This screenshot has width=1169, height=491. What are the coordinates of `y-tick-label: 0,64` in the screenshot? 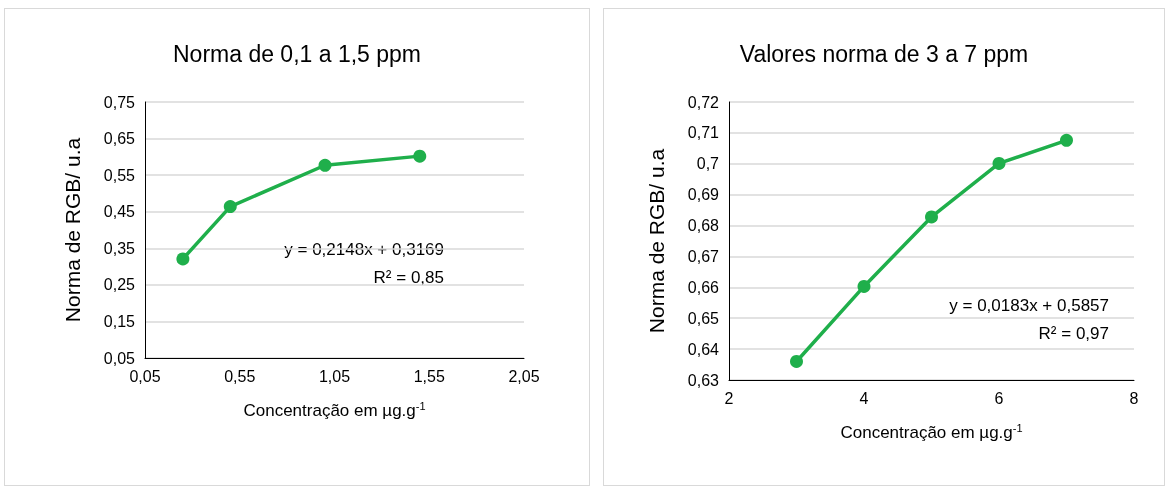 It's located at (703, 349).